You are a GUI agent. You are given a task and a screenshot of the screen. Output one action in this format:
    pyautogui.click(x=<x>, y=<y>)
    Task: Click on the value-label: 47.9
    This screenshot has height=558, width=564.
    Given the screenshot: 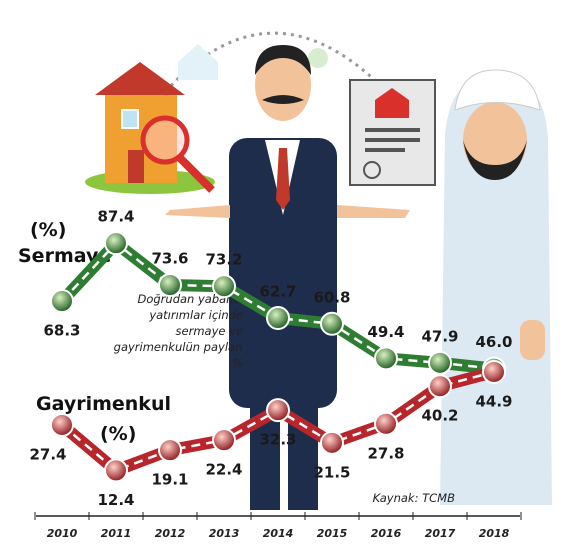 What is the action you would take?
    pyautogui.click(x=439, y=336)
    